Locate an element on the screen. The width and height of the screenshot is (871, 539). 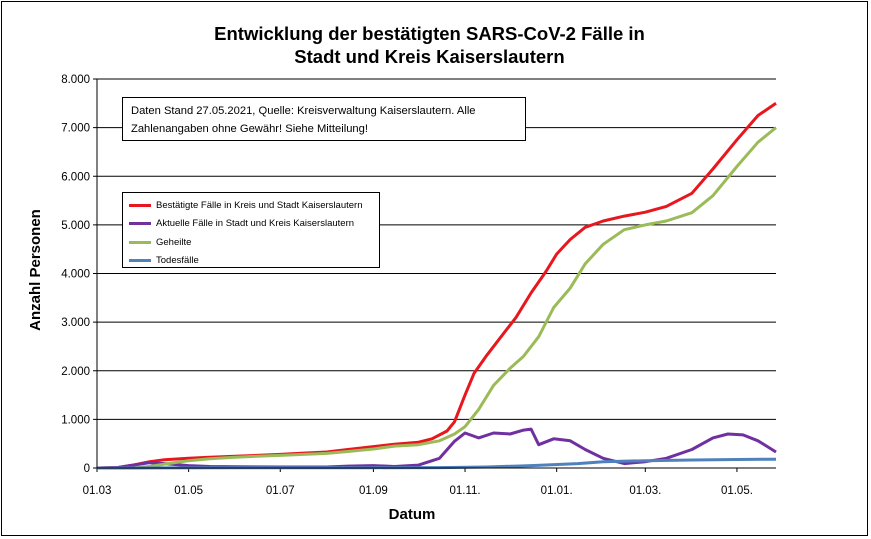
legend-label: Todesfälle is located at coordinates (177, 261).